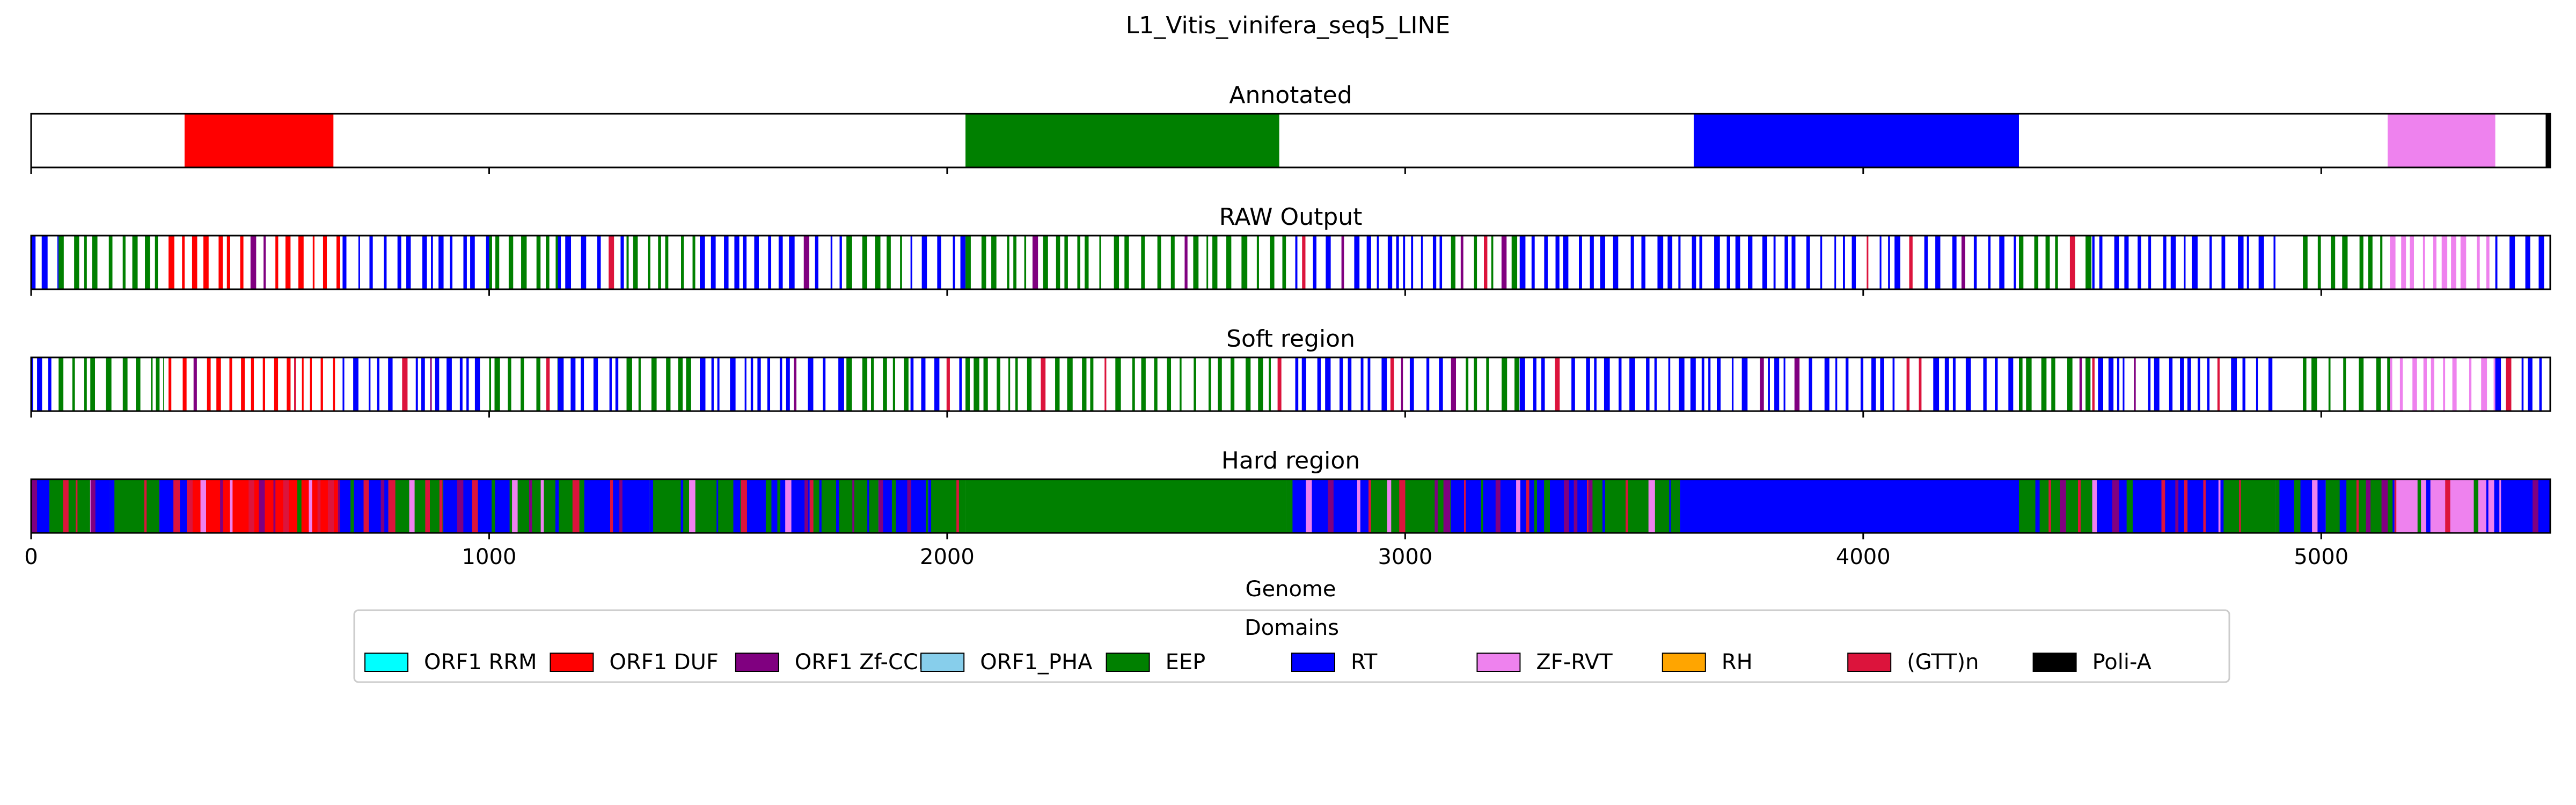 This screenshot has width=2576, height=805. Describe the element at coordinates (1291, 217) in the screenshot. I see `track-title: RAW Output` at that location.